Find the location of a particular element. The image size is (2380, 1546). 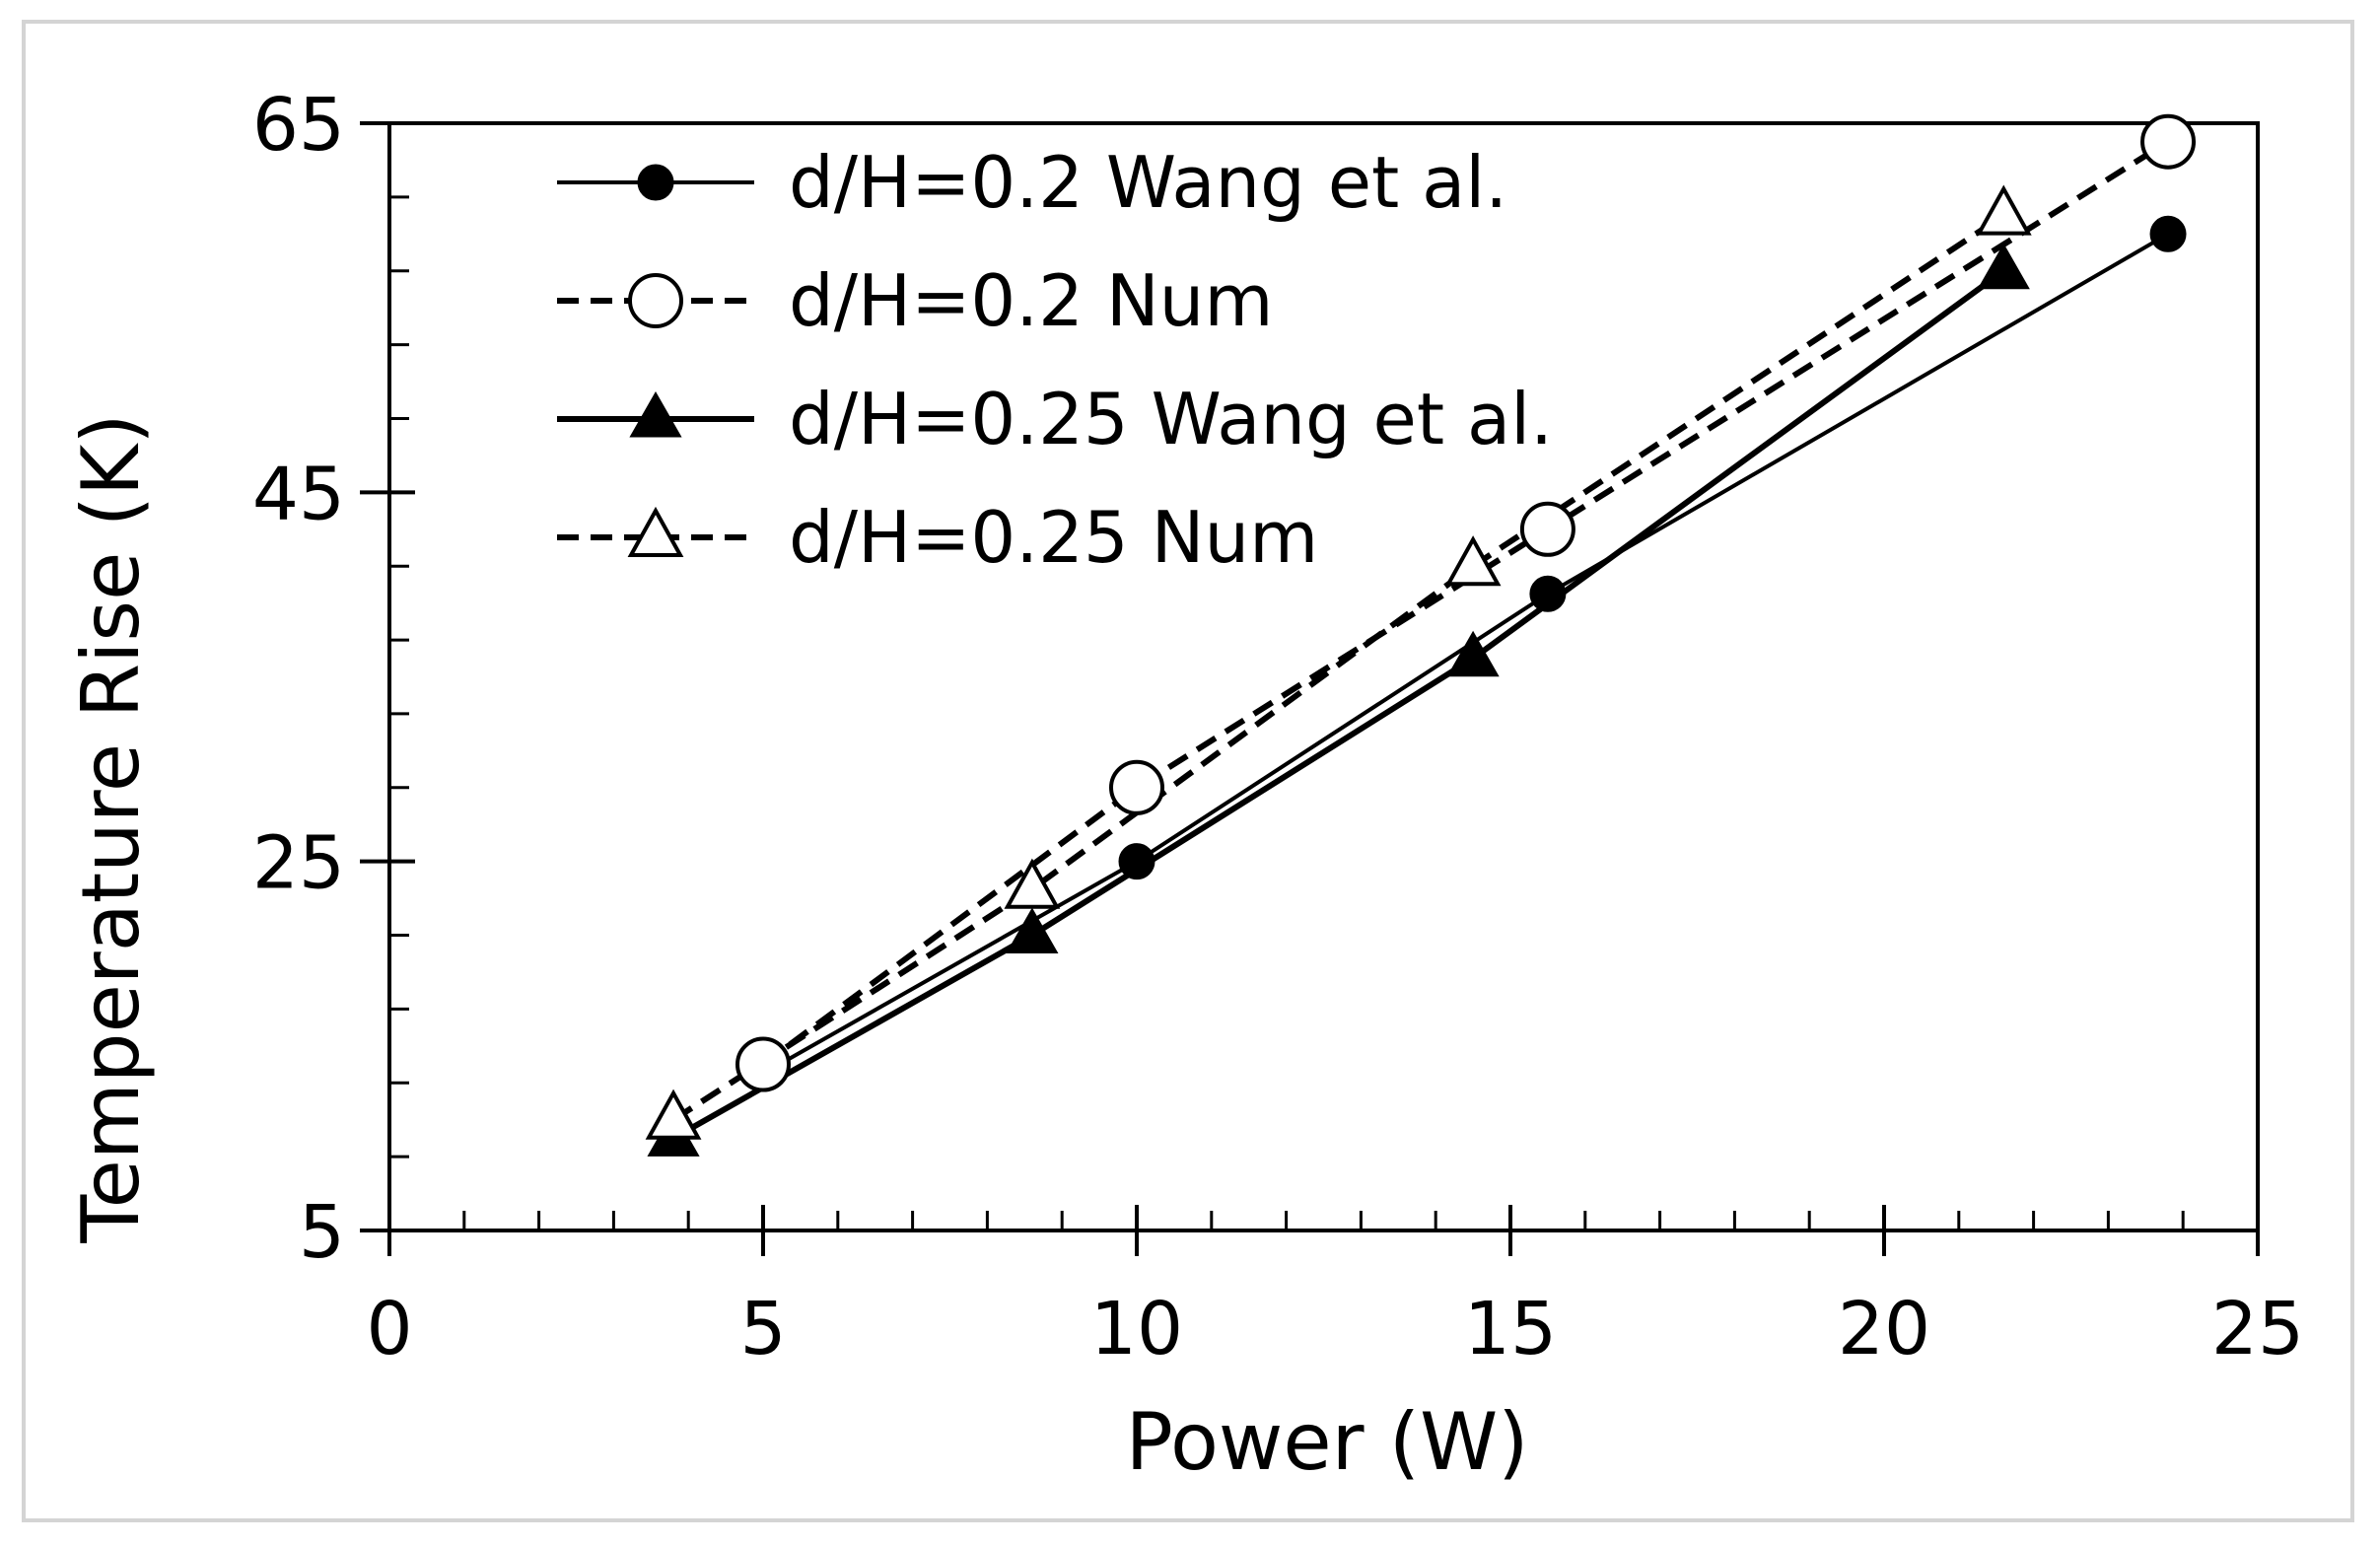

x-tick-label: 25 is located at coordinates (2257, 1329).